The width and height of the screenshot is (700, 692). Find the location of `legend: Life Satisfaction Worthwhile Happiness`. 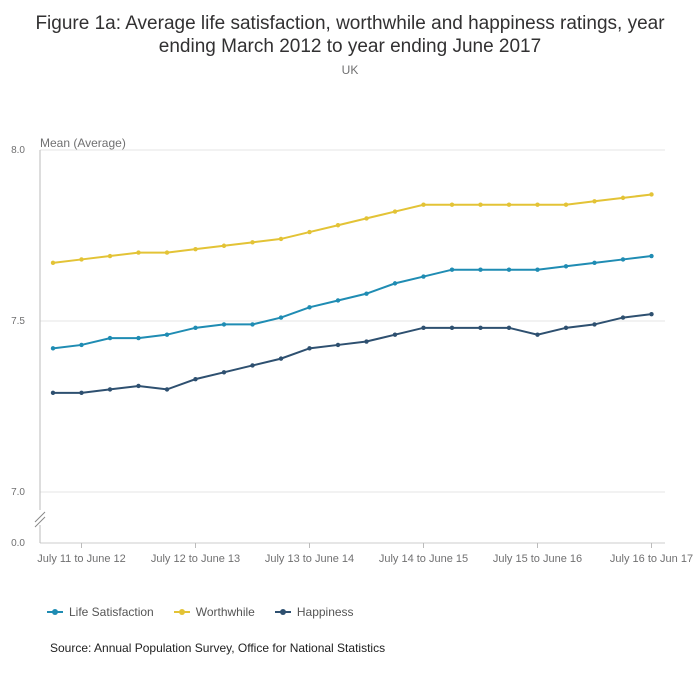

legend: Life Satisfaction Worthwhile Happiness is located at coordinates (200, 612).